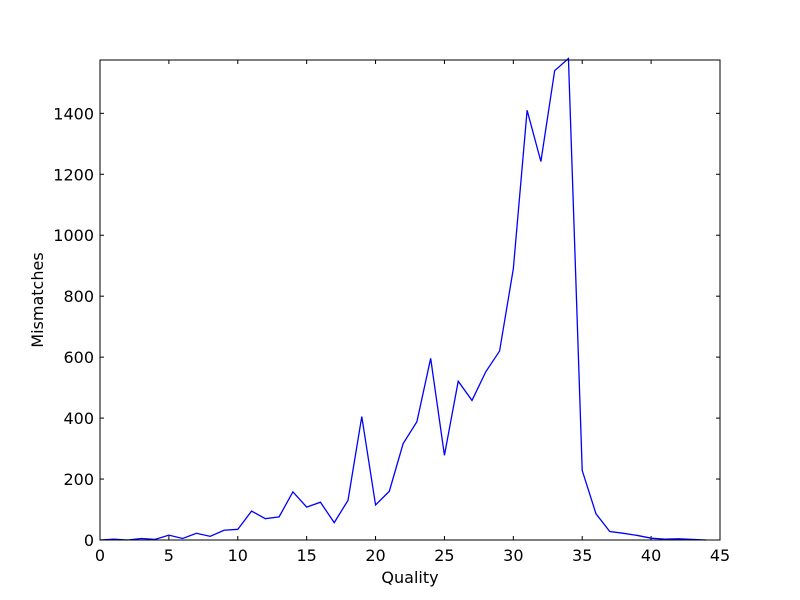 This screenshot has height=600, width=800. I want to click on y-tick-label: 400, so click(78, 418).